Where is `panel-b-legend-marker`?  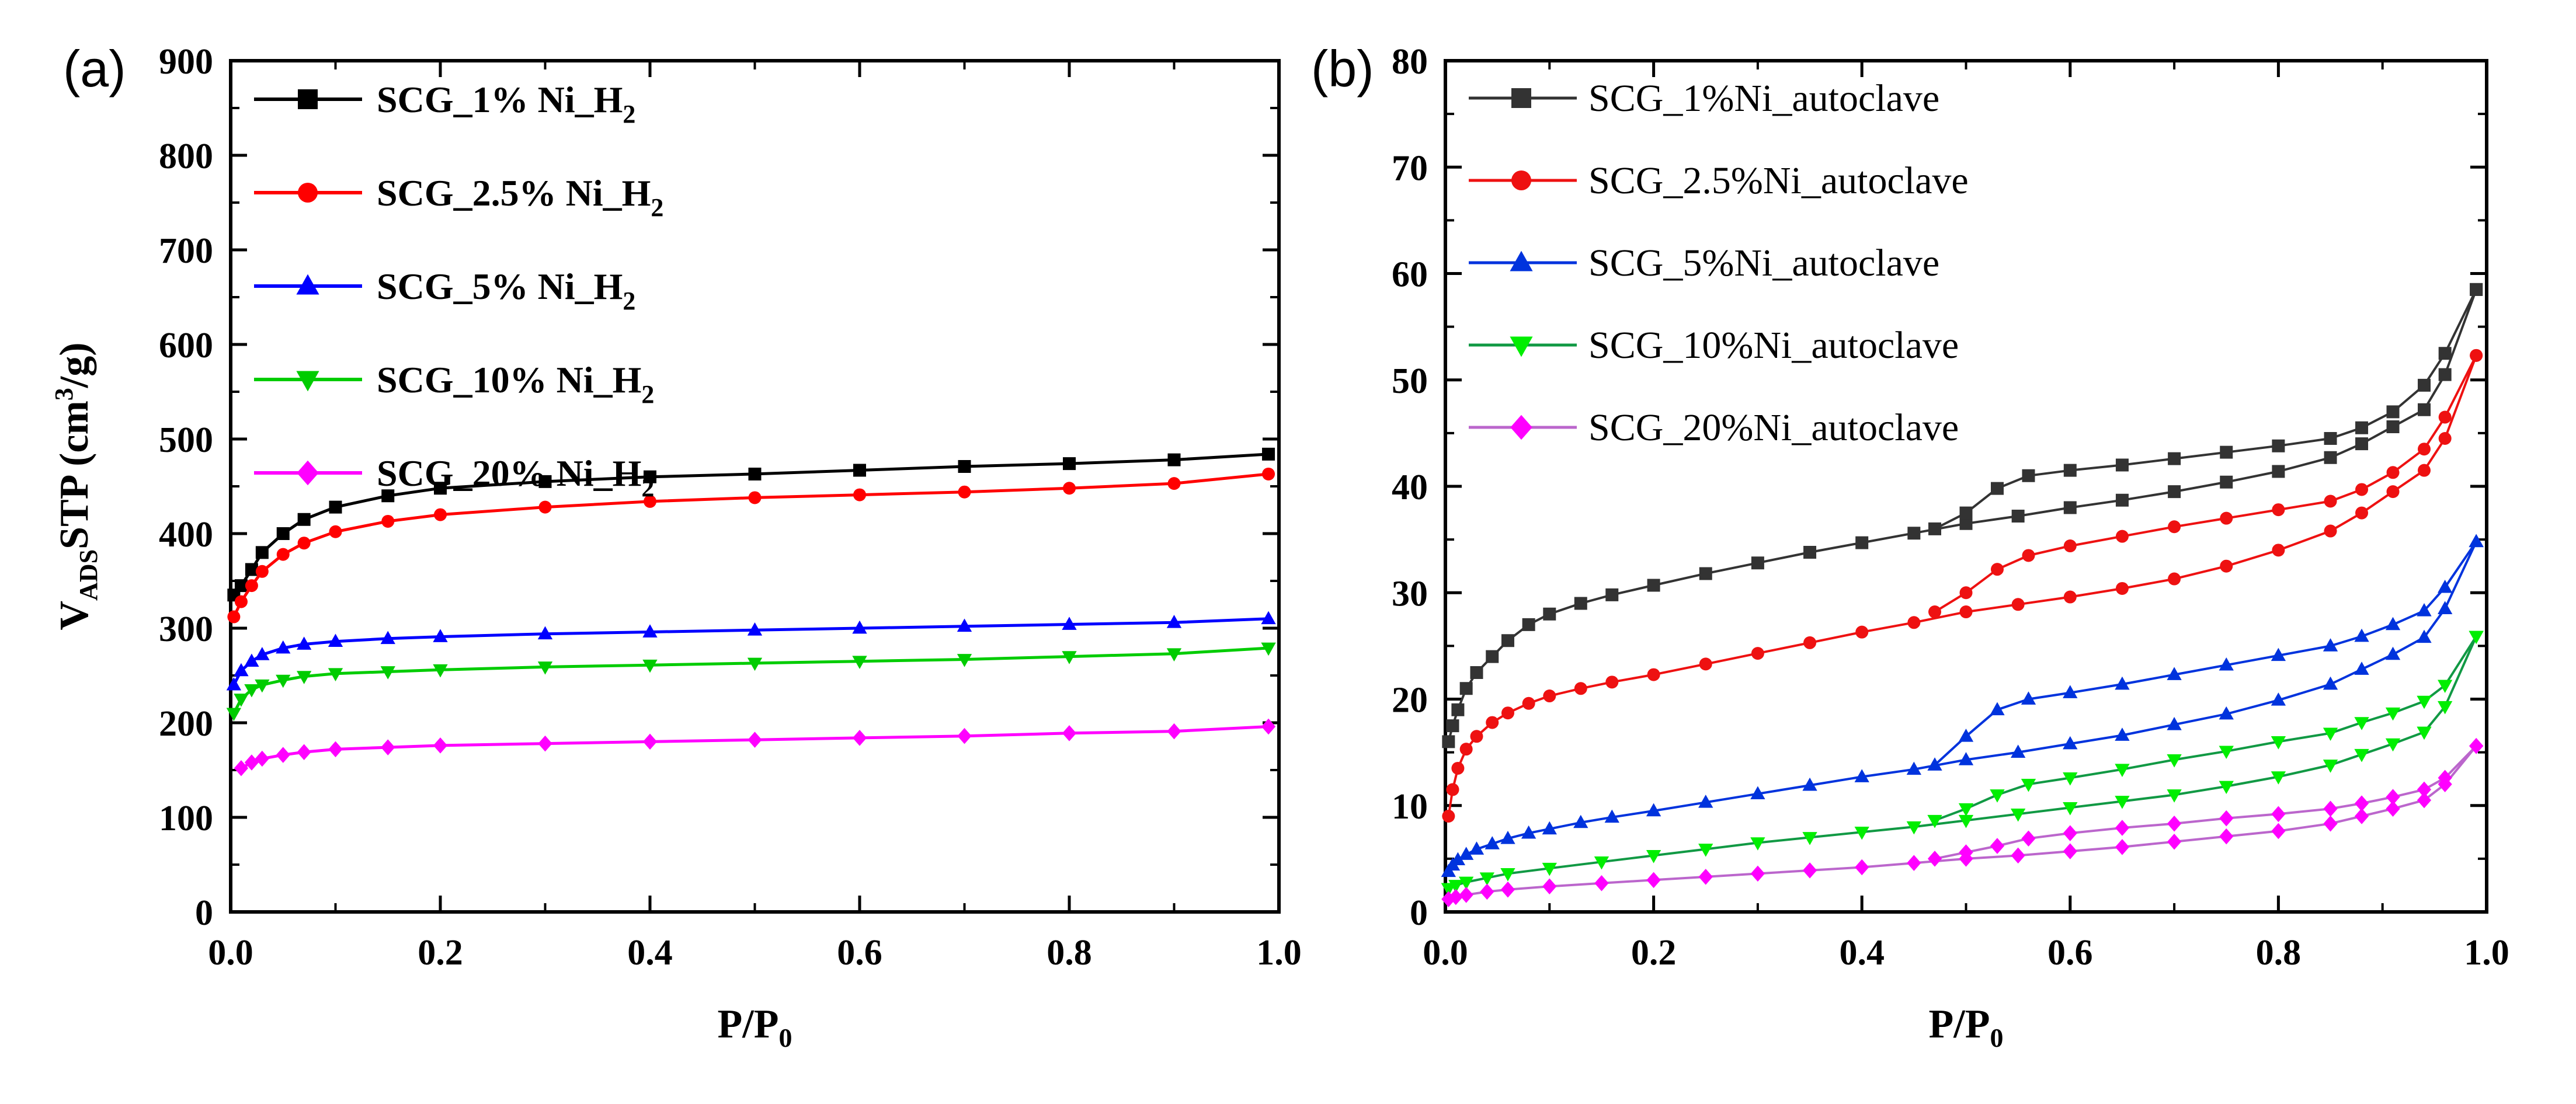
panel-b-legend-marker is located at coordinates (1521, 180).